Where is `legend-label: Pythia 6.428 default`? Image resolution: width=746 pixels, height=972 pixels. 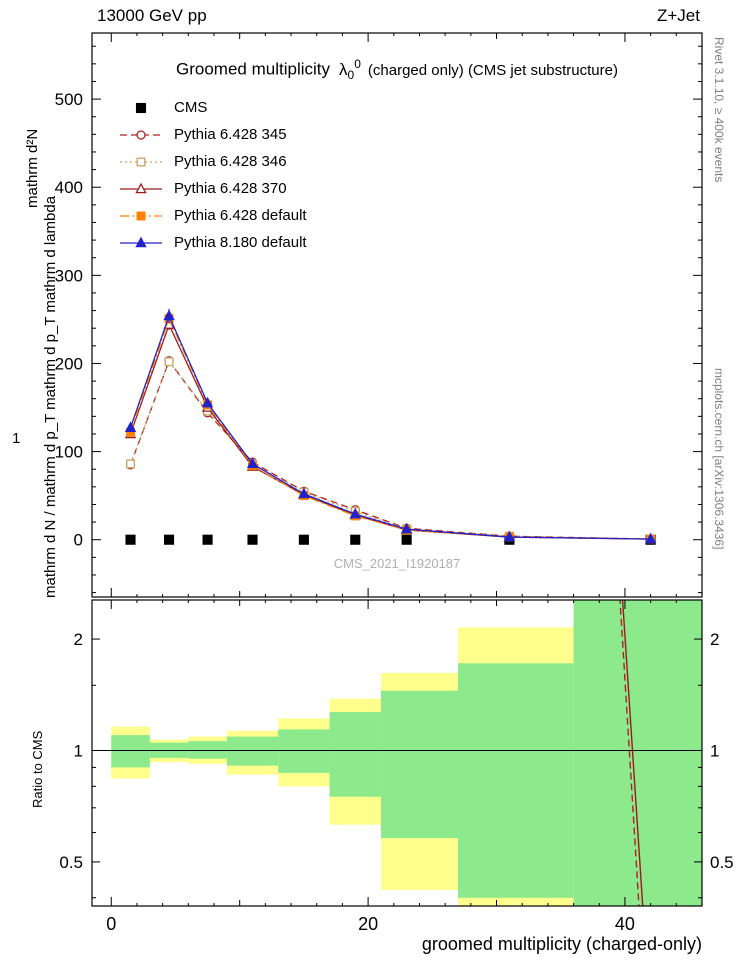 legend-label: Pythia 6.428 default is located at coordinates (240, 215).